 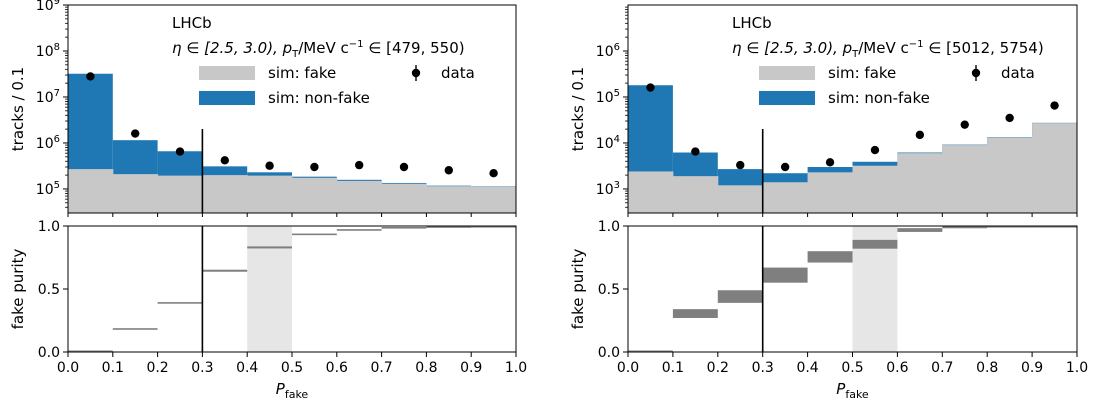 I want to click on legend-nonfake-swatch, so click(x=787, y=98).